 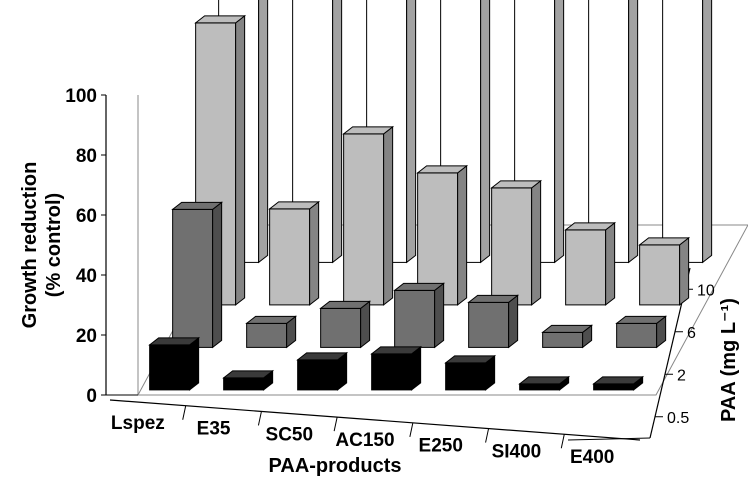 I want to click on y-axis-title-line: Growth reduction, so click(x=30, y=245).